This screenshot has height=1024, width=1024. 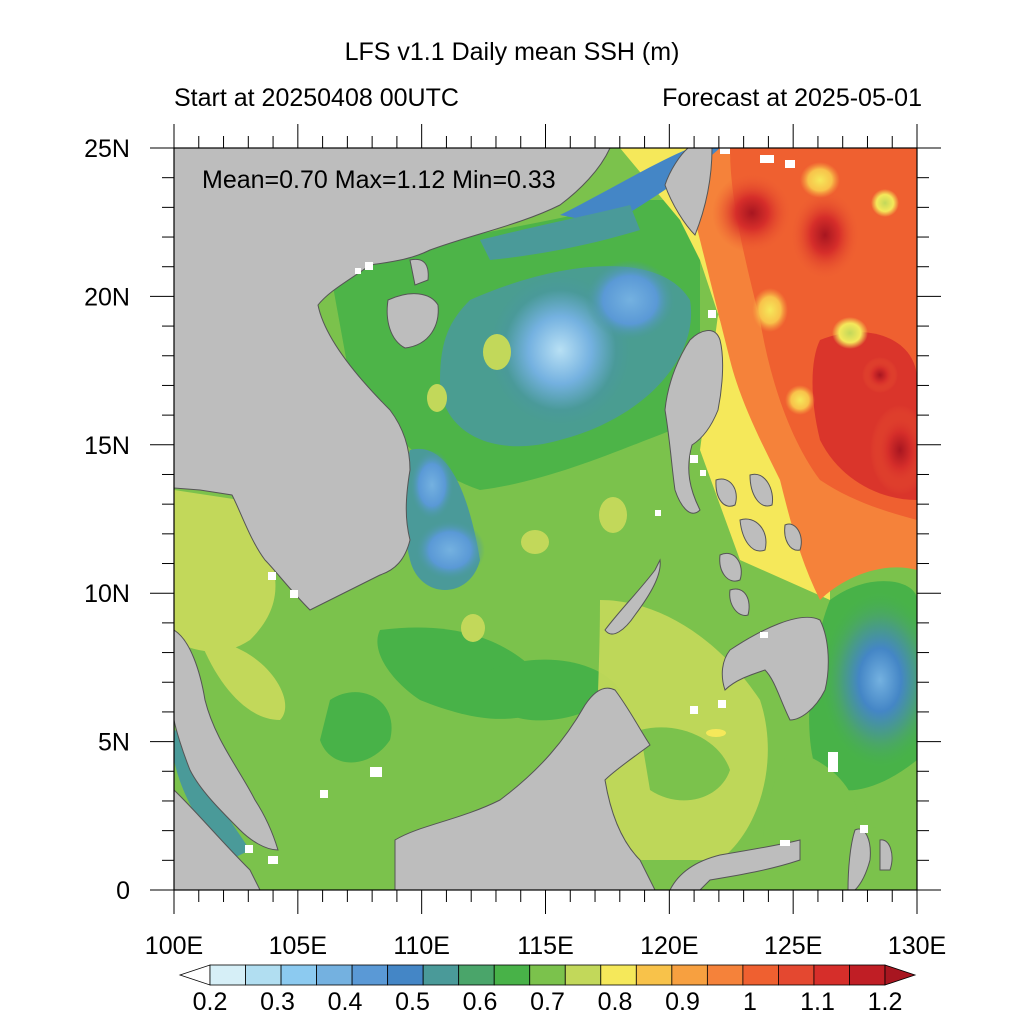 What do you see at coordinates (194, 975) in the screenshot?
I see `colorbar-arrow-low` at bounding box center [194, 975].